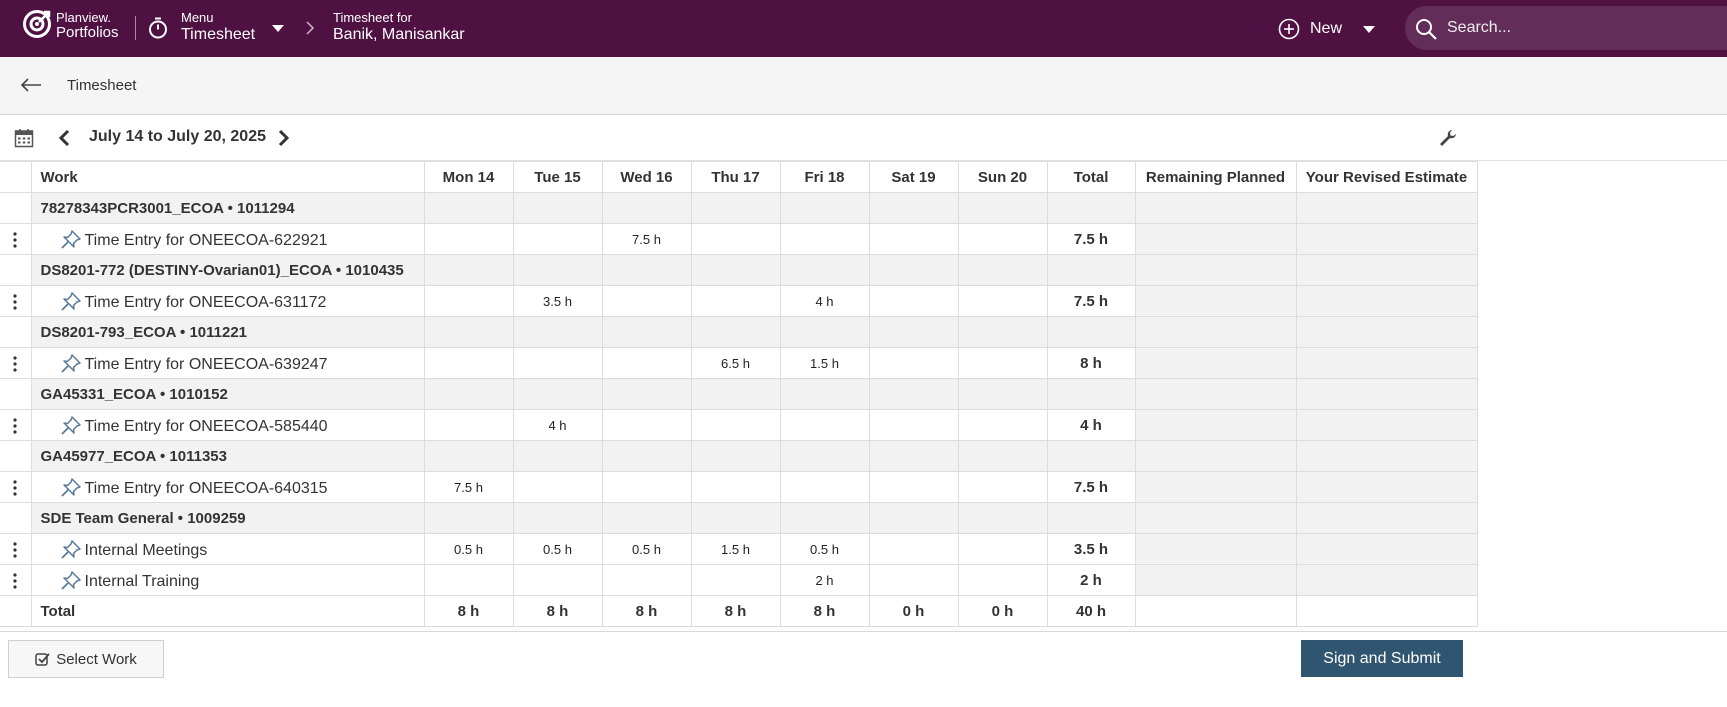 The image size is (1727, 707). What do you see at coordinates (824, 363) in the screenshot?
I see `hours-cell-fri: 1.5 h` at bounding box center [824, 363].